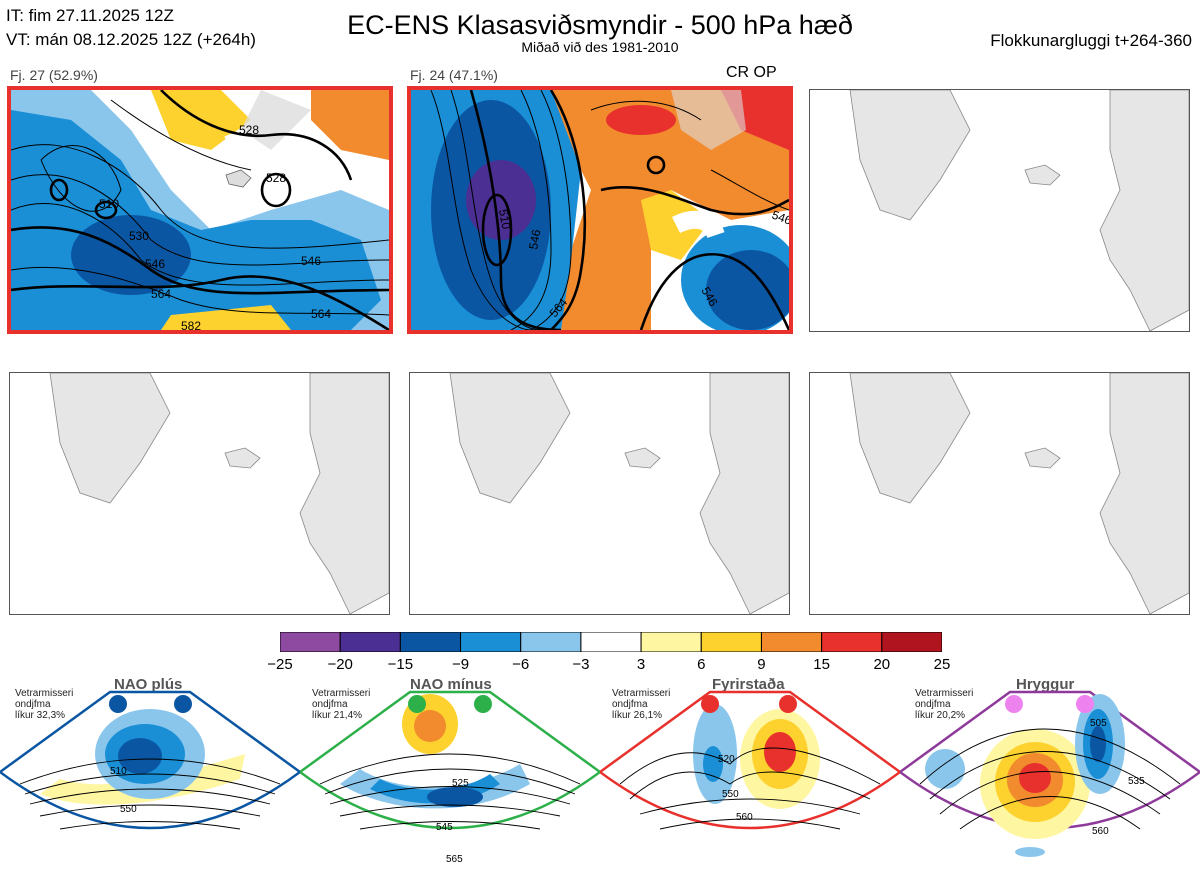 This screenshot has width=1200, height=871. Describe the element at coordinates (40, 715) in the screenshot. I see `regime-note-line: líkur 32,3%` at that location.